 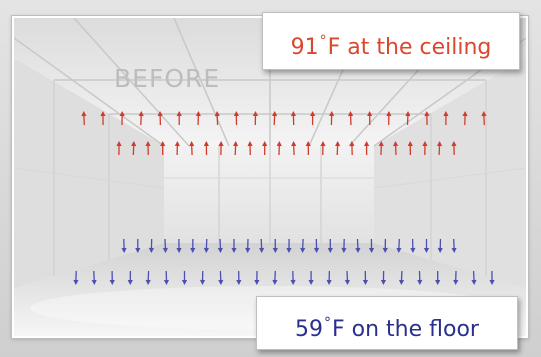 I want to click on floor-temperature-callout: 59°F on the floor, so click(x=387, y=323).